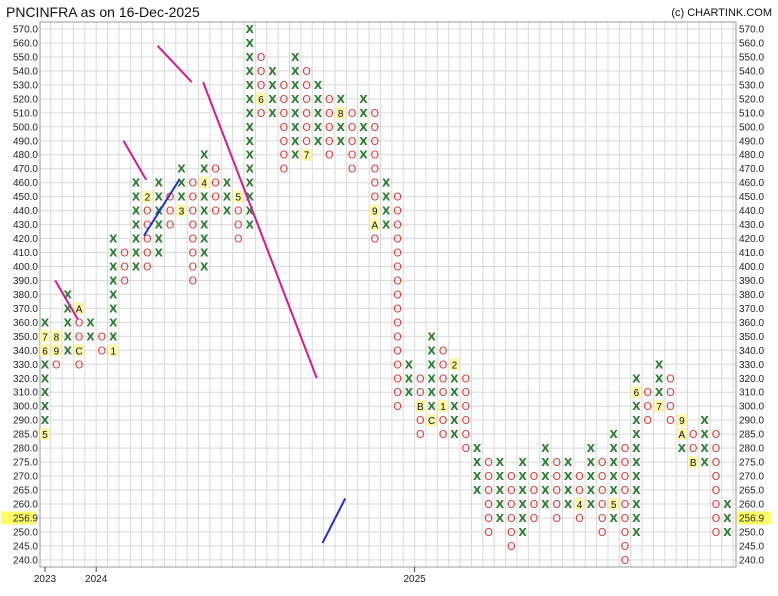 This screenshot has height=596, width=778. I want to click on o-column: OOO, so click(647, 406).